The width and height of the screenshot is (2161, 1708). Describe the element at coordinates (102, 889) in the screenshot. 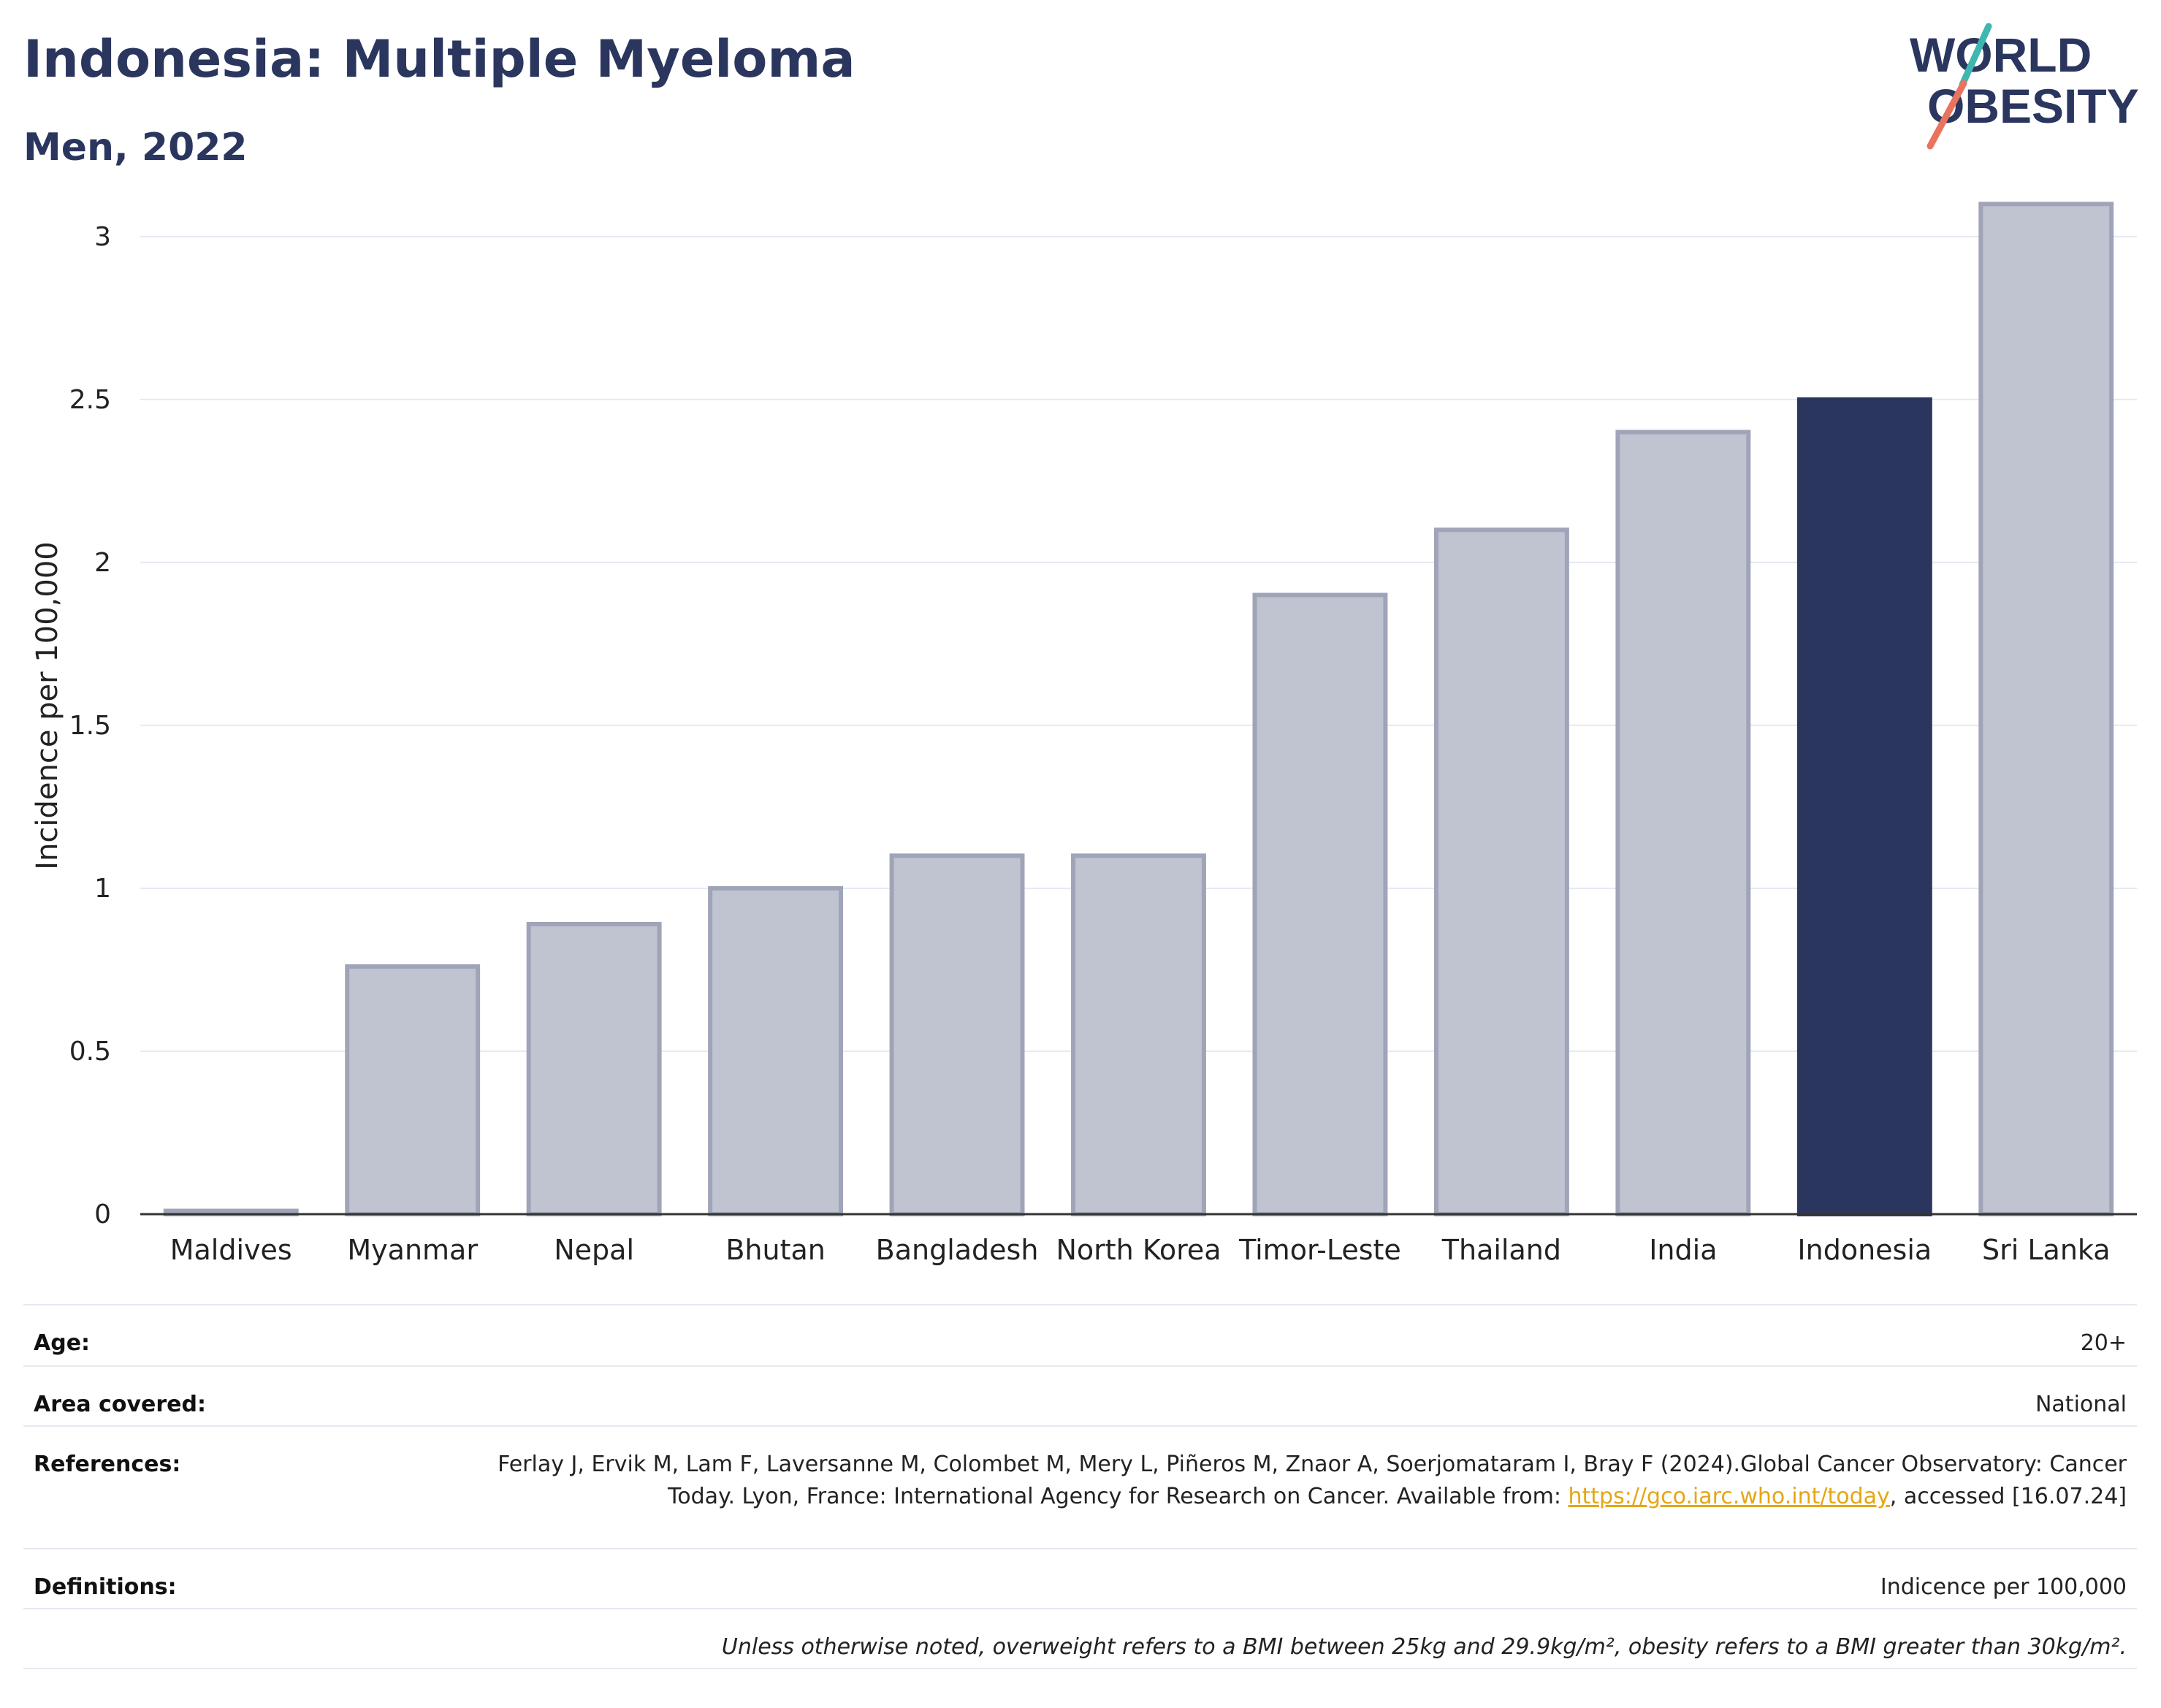

I see `y-tick-label: 1` at that location.